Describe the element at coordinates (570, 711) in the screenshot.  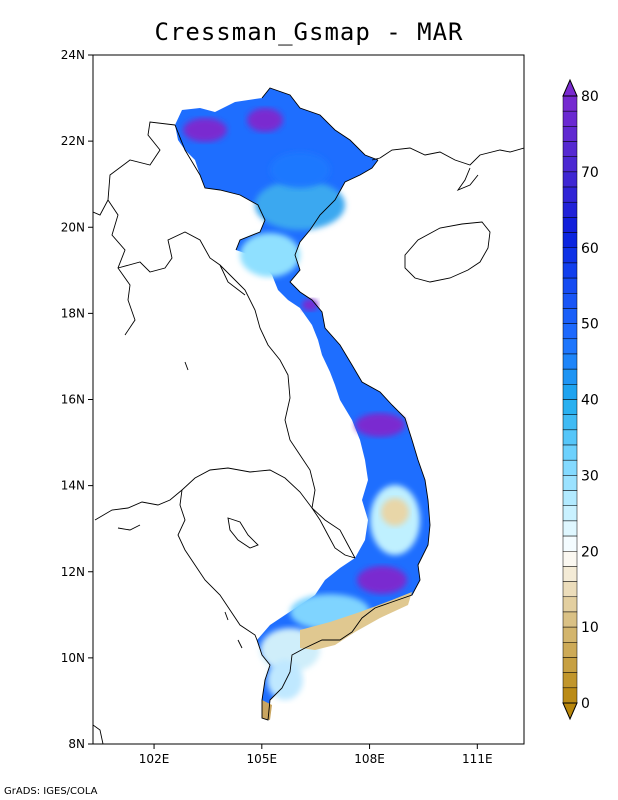
I see `colorbar-min-arrow` at that location.